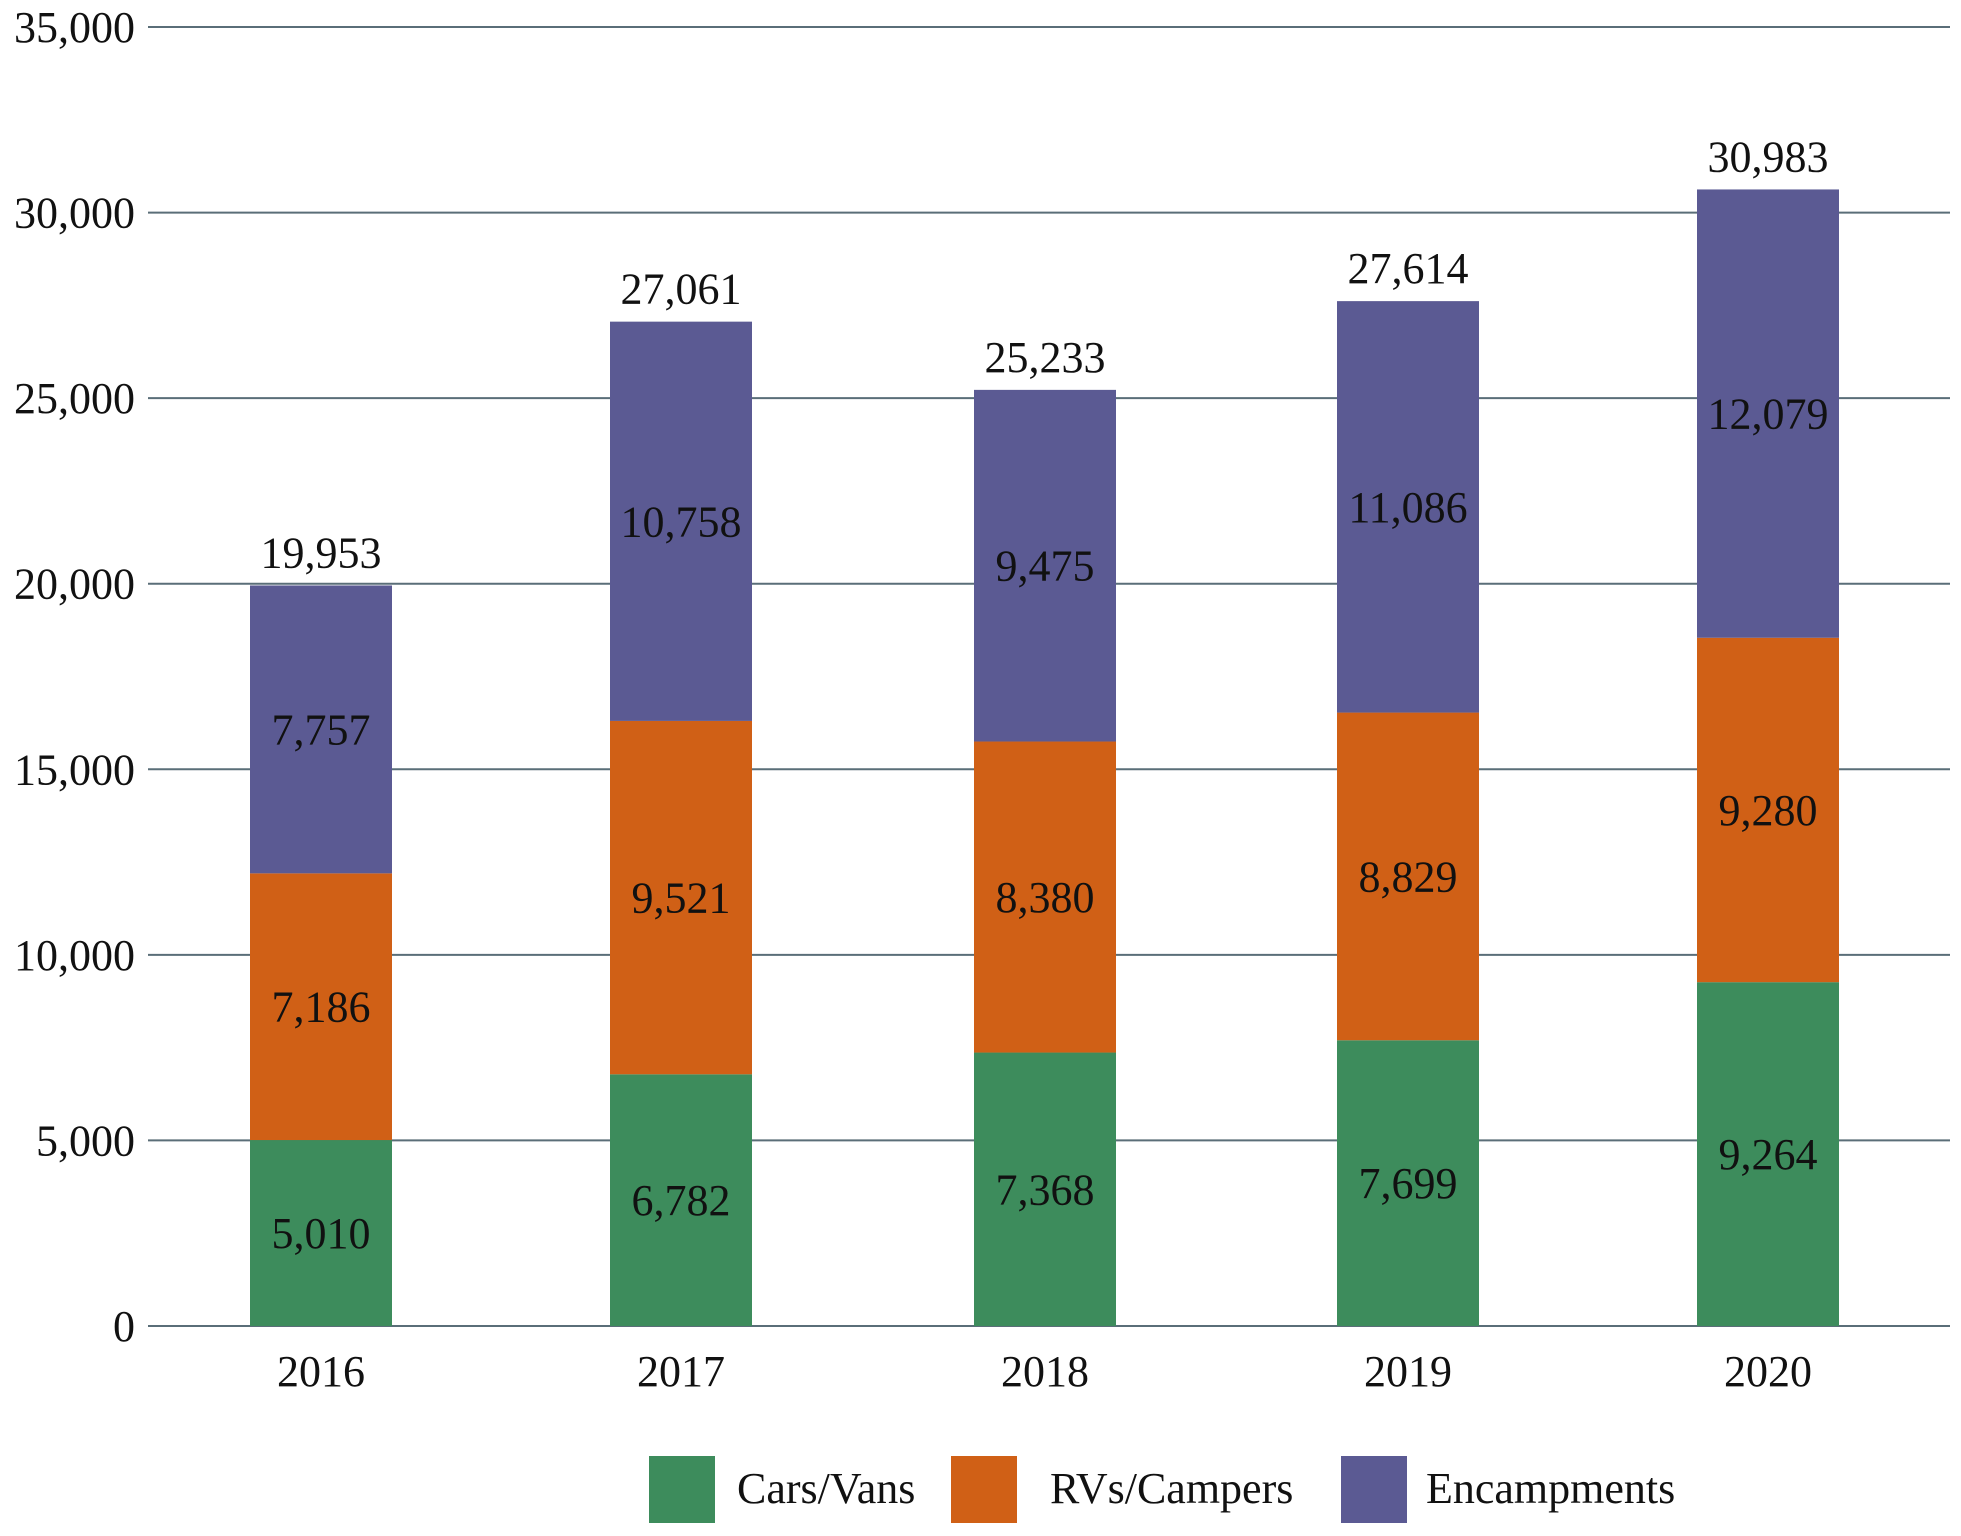 This screenshot has width=1961, height=1536. What do you see at coordinates (1408, 268) in the screenshot?
I see `total-label: 27,614` at bounding box center [1408, 268].